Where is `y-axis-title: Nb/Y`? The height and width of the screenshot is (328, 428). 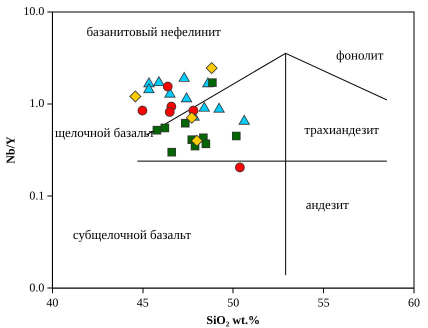 y-axis-title: Nb/Y is located at coordinates (10, 150).